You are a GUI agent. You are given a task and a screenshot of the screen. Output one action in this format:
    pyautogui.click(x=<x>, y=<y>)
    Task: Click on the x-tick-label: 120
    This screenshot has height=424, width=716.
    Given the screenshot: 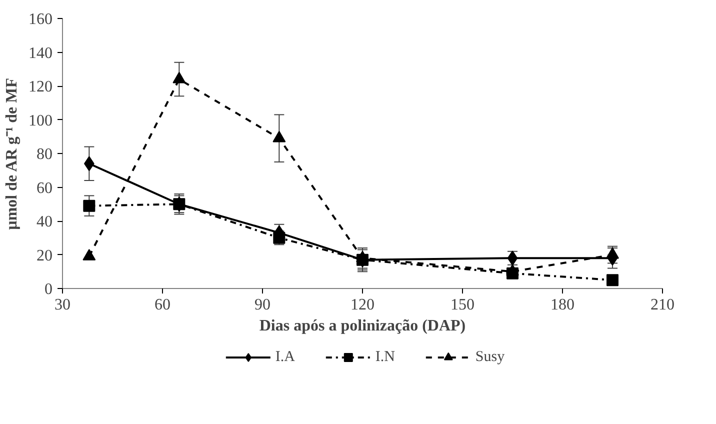 What is the action you would take?
    pyautogui.click(x=362, y=305)
    